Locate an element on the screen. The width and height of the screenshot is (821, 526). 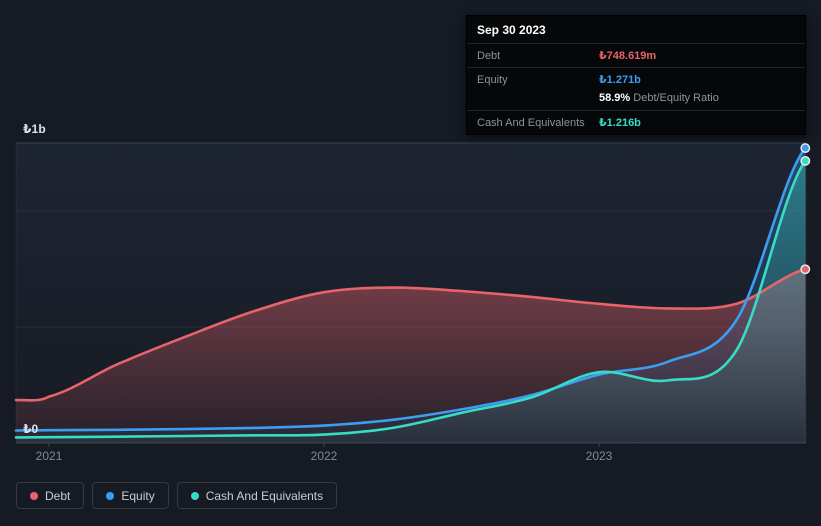
legend-label-debt: Debt is located at coordinates (58, 495).